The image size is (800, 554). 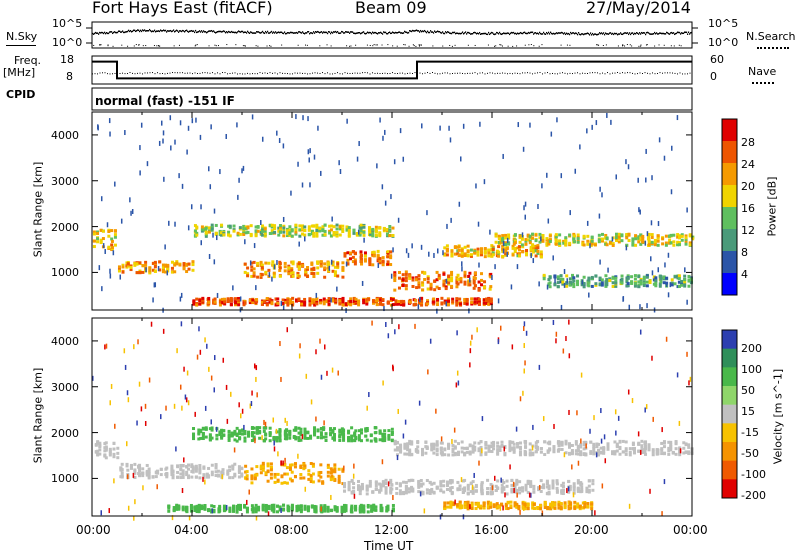 What do you see at coordinates (392, 35) in the screenshot?
I see `nsky-panel` at bounding box center [392, 35].